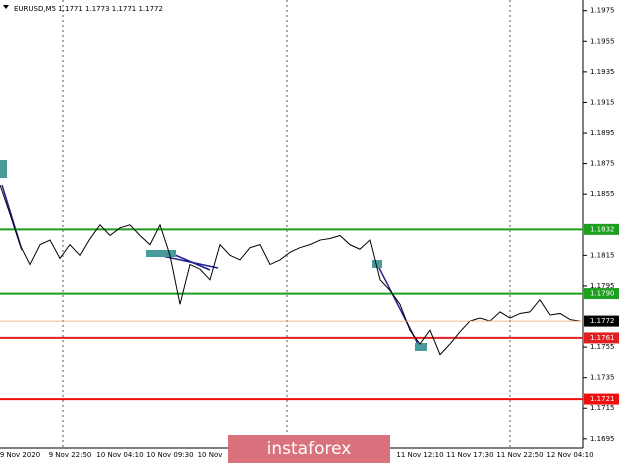  I want to click on current-price-bg, so click(601, 321).